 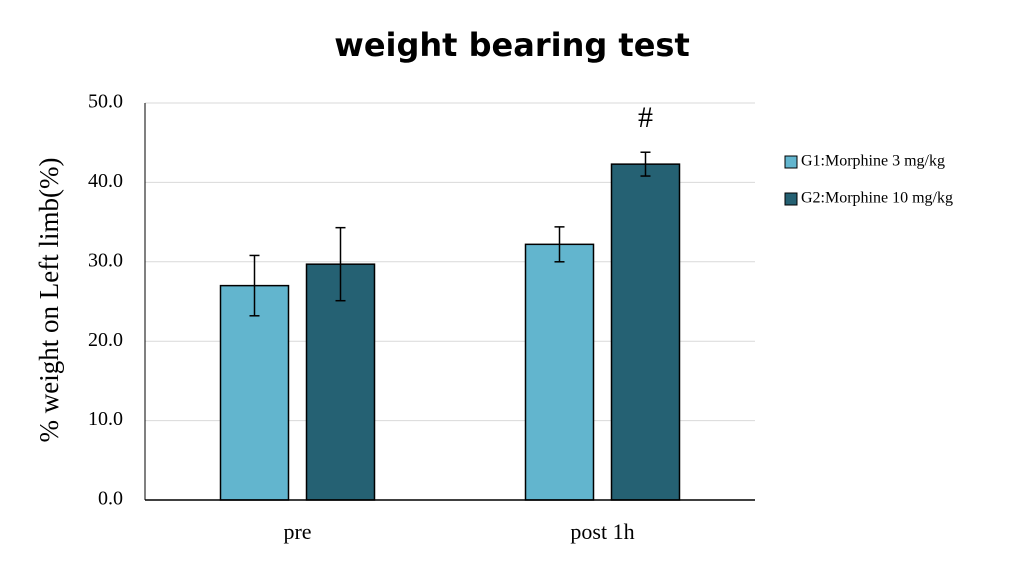 What do you see at coordinates (877, 198) in the screenshot?
I see `legend-label: G2:Morphine 10 mg/kg` at bounding box center [877, 198].